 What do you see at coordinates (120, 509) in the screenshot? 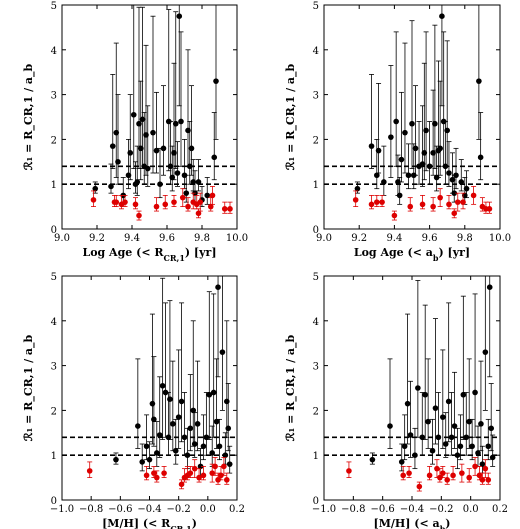
I see `x-tick-label: −0.6` at bounding box center [120, 509].